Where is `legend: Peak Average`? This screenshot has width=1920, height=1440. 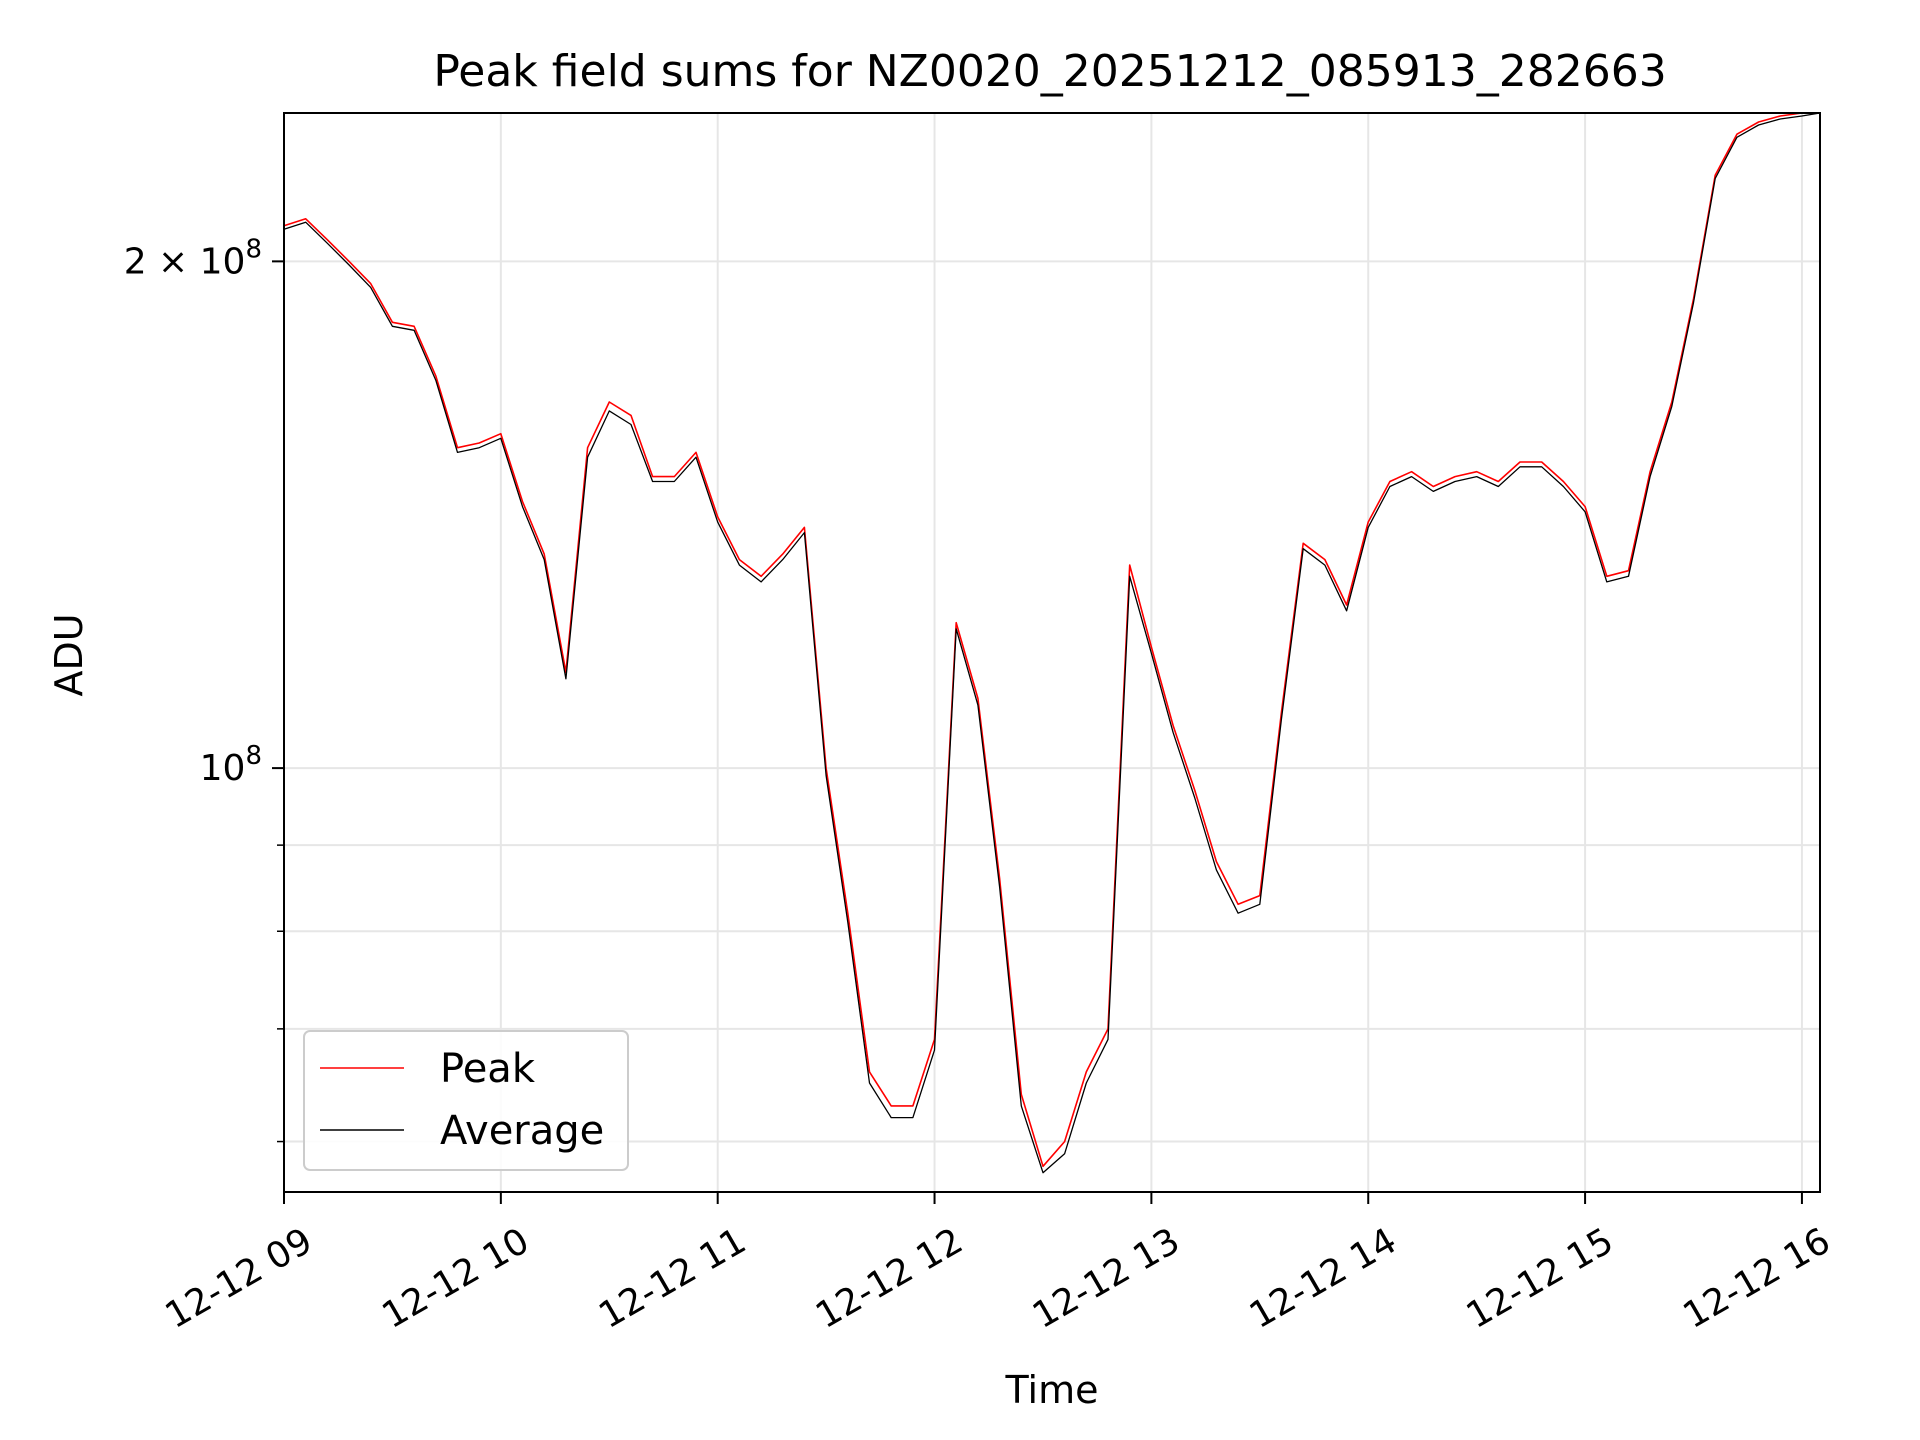 legend: Peak Average is located at coordinates (466, 1100).